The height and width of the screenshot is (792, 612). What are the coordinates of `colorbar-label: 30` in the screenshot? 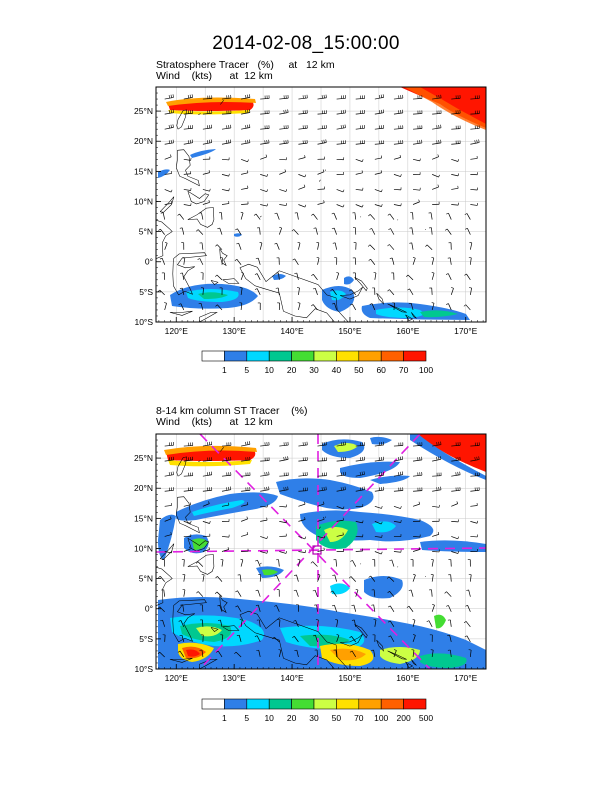 It's located at (314, 370).